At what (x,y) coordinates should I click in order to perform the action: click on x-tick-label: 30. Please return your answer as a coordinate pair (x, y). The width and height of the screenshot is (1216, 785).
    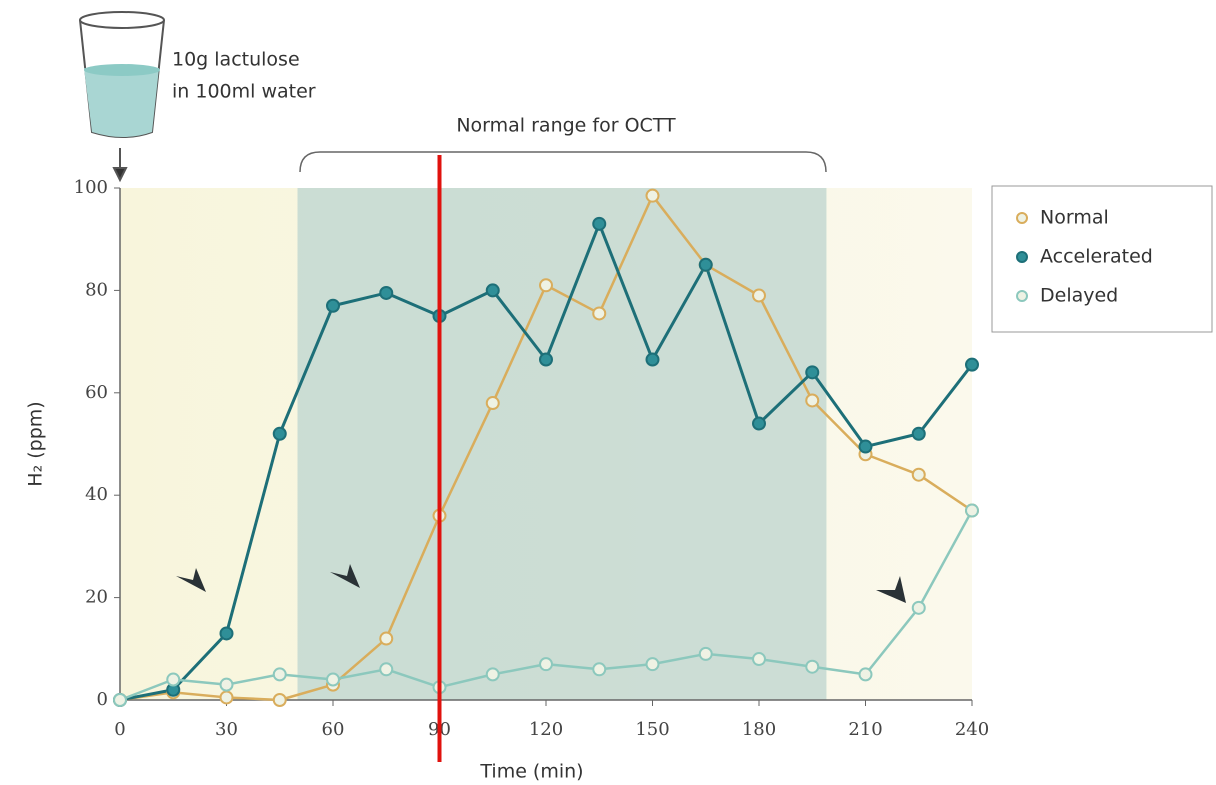
    Looking at the image, I should click on (226, 729).